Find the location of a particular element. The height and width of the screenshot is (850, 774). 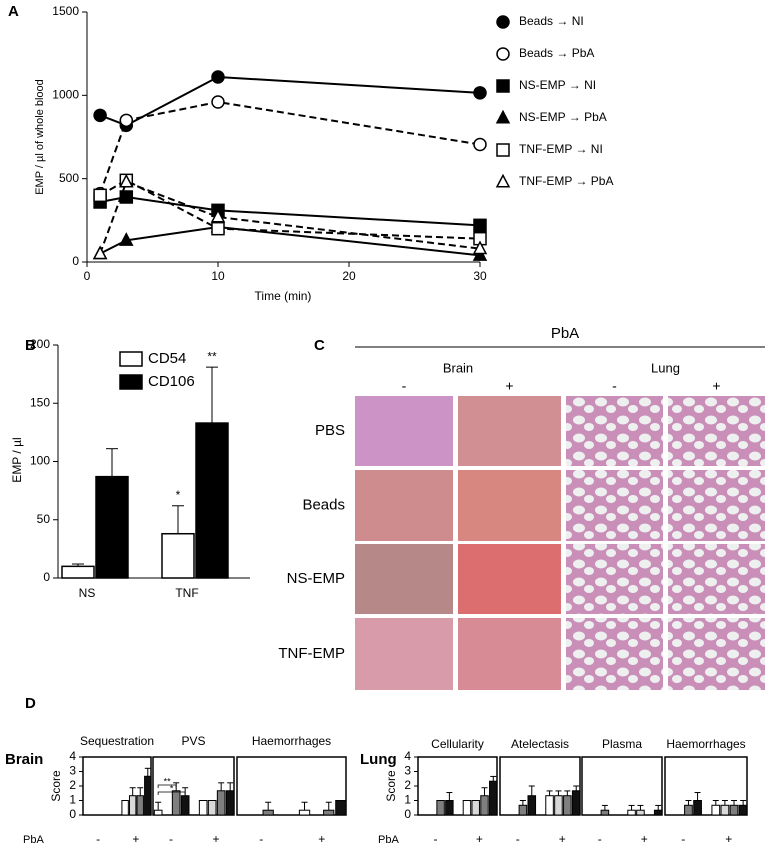

y-tick-label: 200 is located at coordinates (40, 344).